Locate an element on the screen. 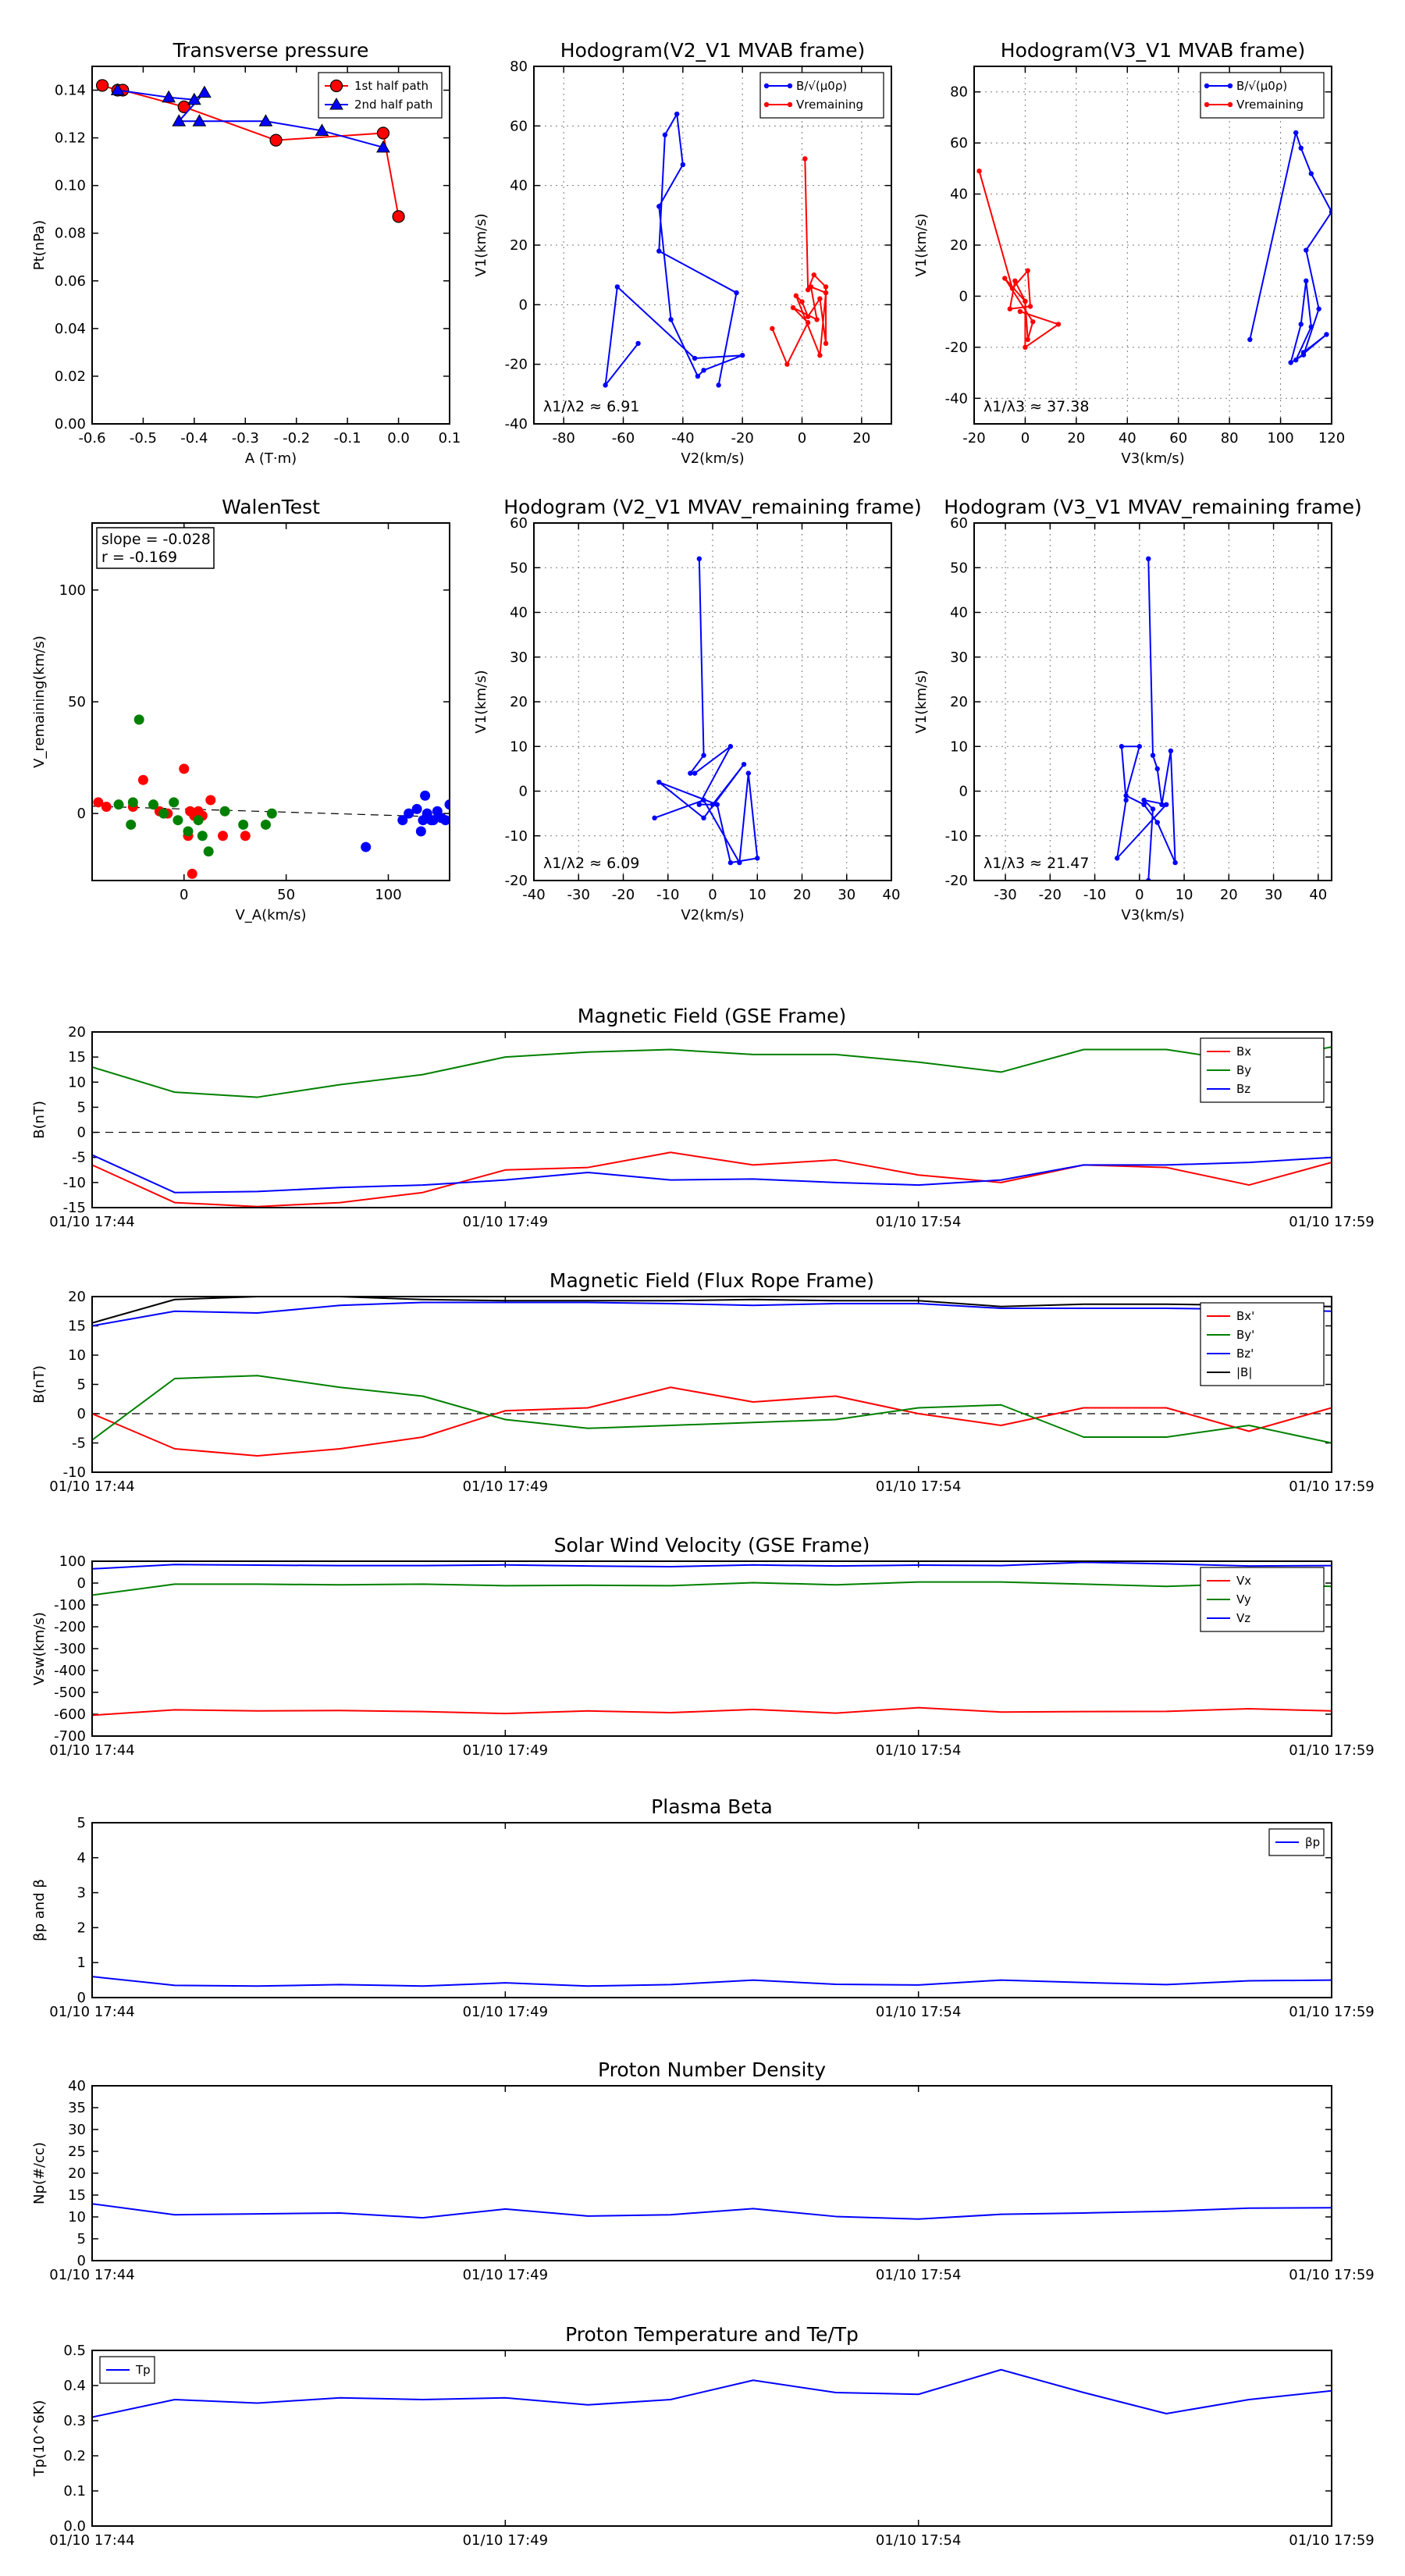 The width and height of the screenshot is (1405, 2576). x-tick-label: -20 is located at coordinates (973, 439).